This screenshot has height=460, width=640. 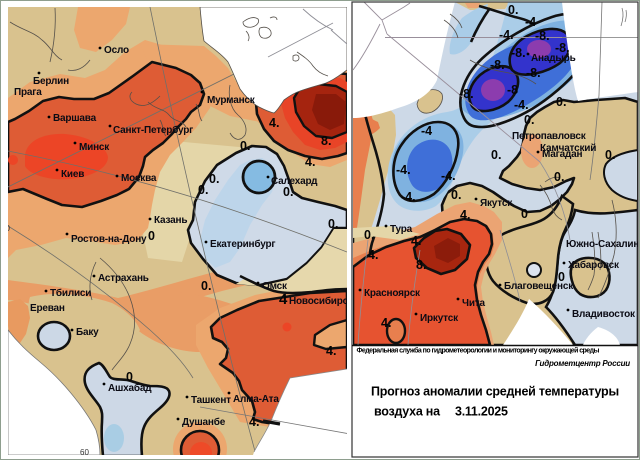 I want to click on svg-text: Москва, so click(x=139, y=178).